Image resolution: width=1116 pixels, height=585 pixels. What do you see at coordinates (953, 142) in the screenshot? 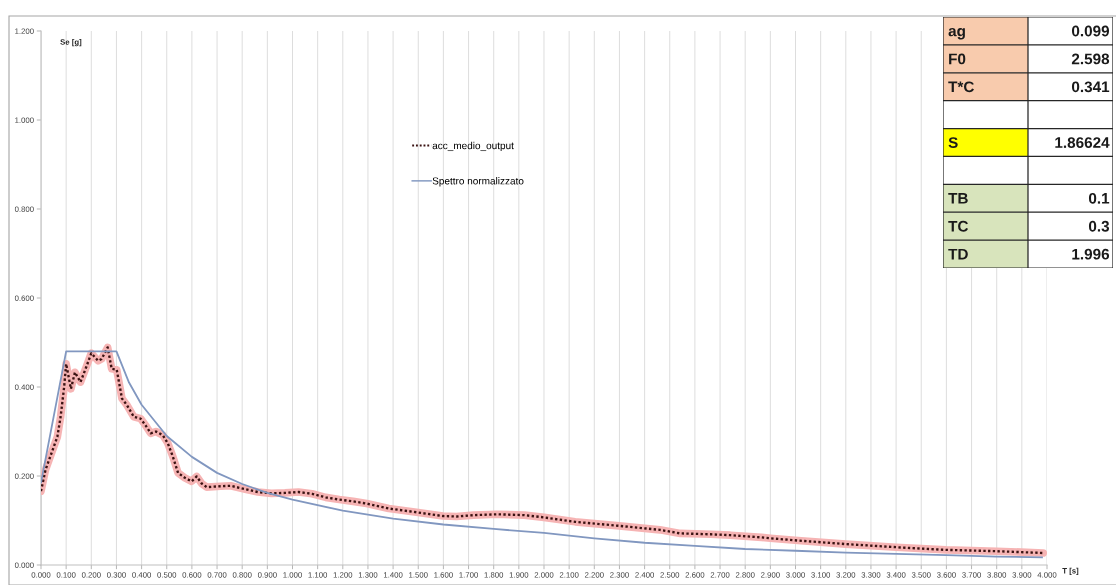
I see `category-label: S` at bounding box center [953, 142].